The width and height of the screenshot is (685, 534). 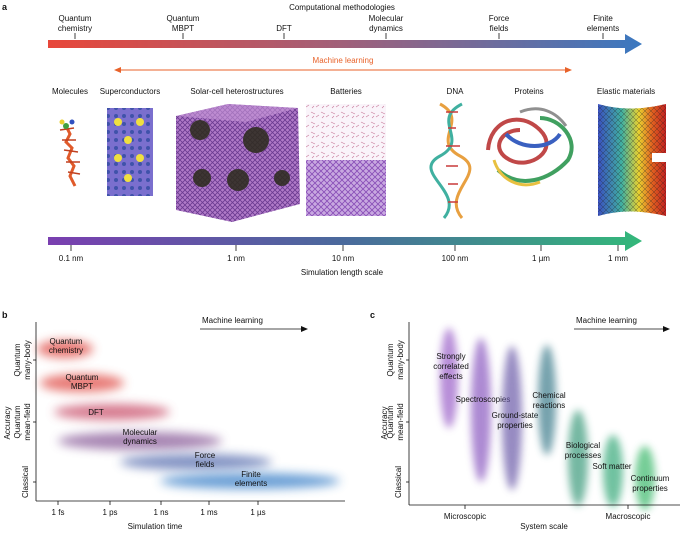 I want to click on topic-blob-label: Strongly, so click(x=450, y=356).